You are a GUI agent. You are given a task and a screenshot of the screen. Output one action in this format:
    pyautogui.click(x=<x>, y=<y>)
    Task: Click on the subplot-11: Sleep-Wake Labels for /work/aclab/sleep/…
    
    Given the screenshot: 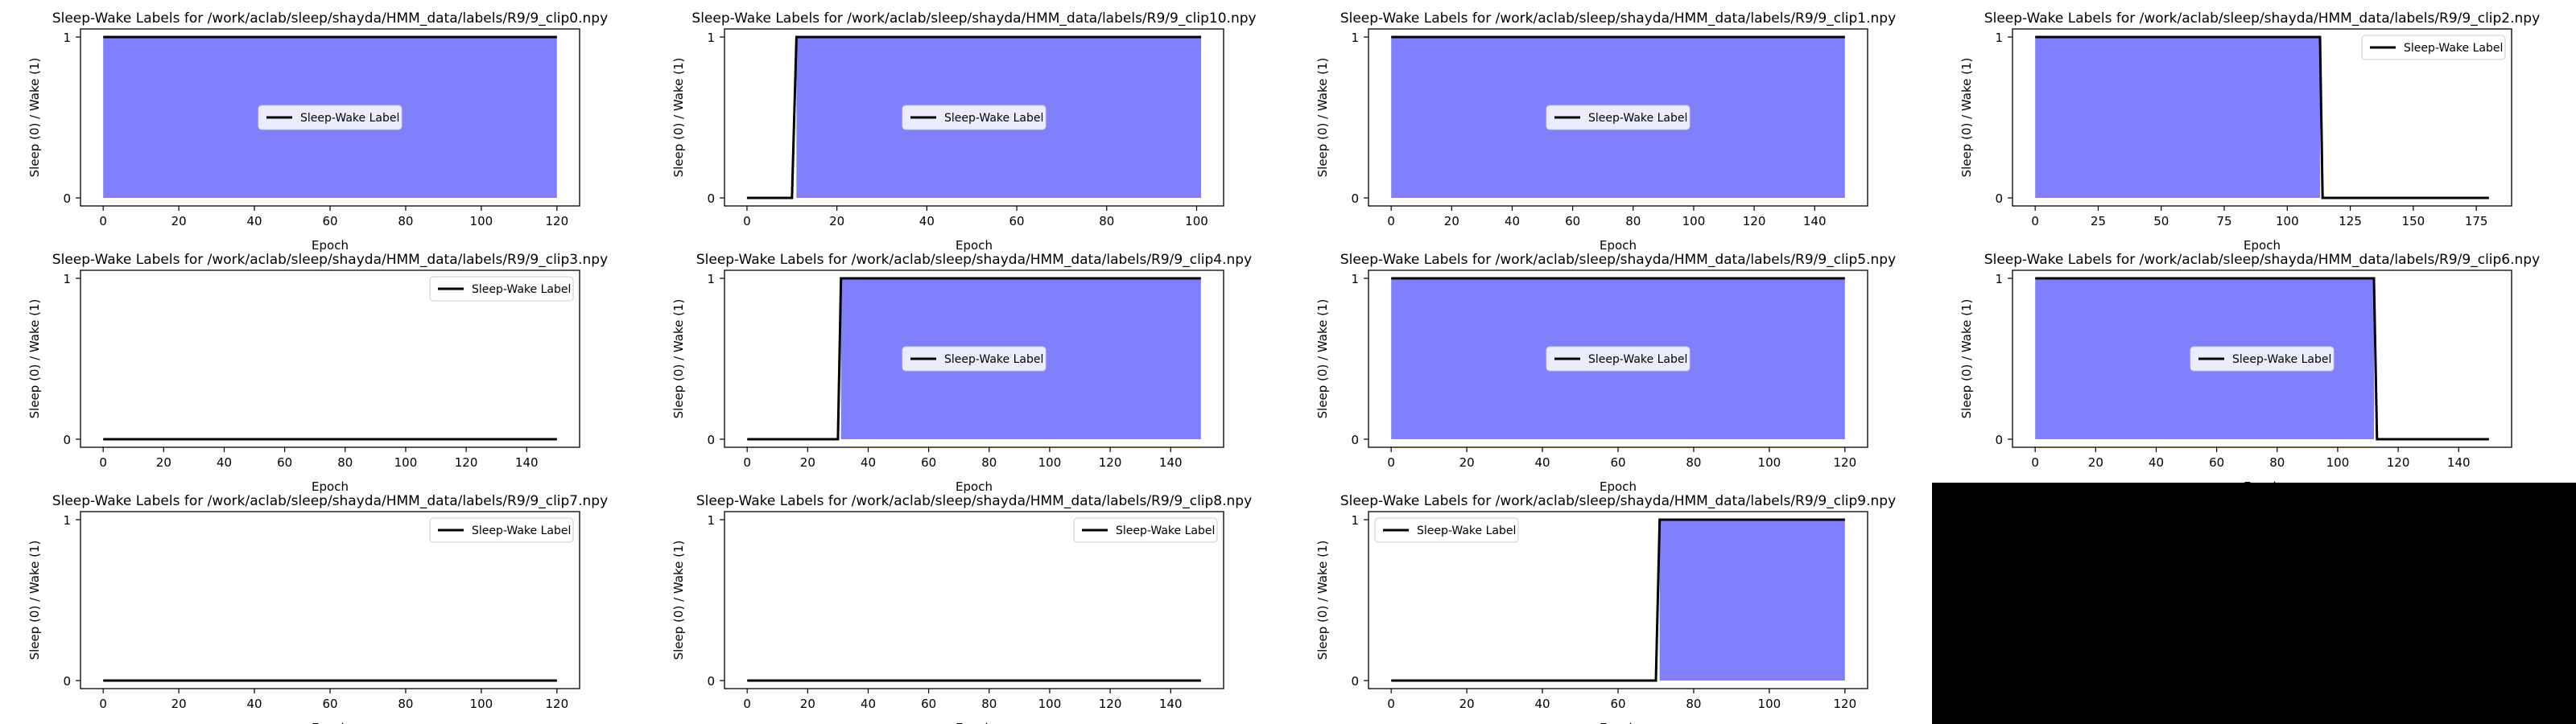 What is the action you would take?
    pyautogui.click(x=1605, y=608)
    